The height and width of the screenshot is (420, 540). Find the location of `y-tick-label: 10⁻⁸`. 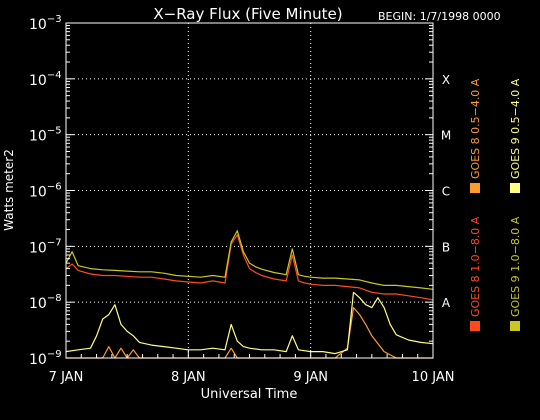

y-tick-label: 10⁻⁸ is located at coordinates (45, 302).